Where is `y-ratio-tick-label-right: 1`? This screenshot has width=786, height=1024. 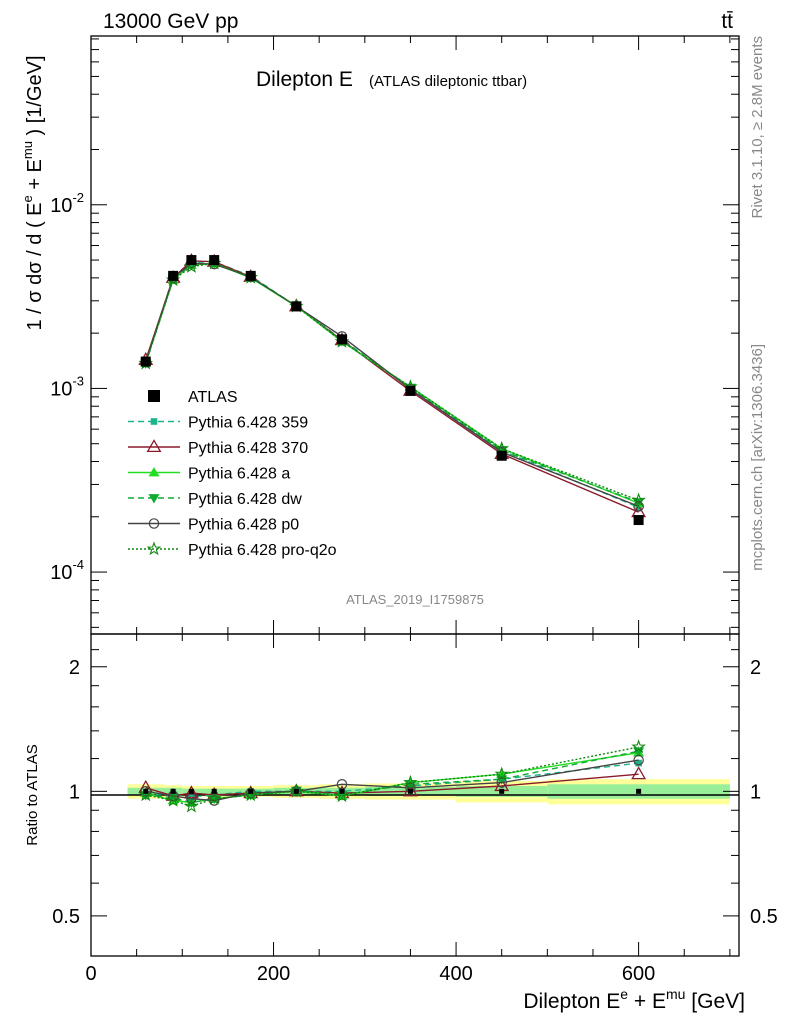 y-ratio-tick-label-right: 1 is located at coordinates (755, 792).